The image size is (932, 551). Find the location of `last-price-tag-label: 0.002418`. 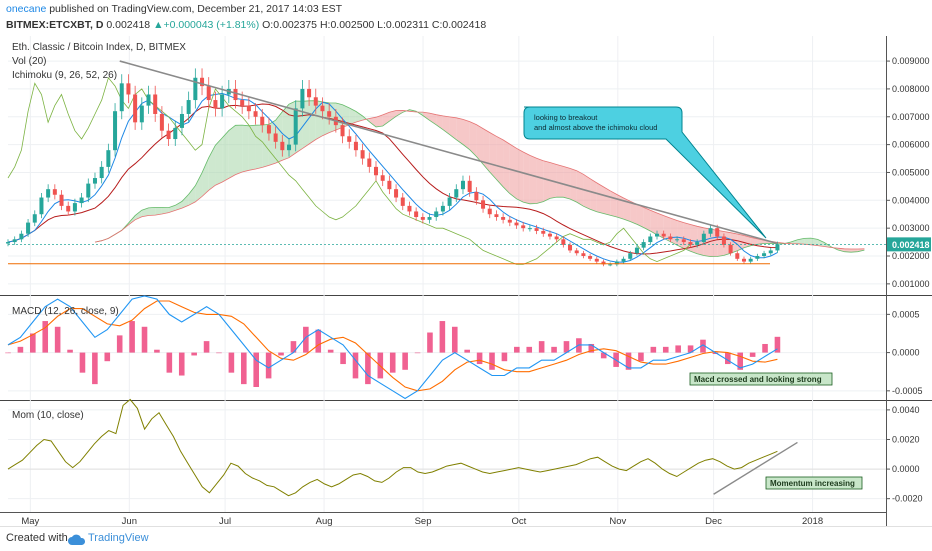

last-price-tag-label: 0.002418 is located at coordinates (911, 245).